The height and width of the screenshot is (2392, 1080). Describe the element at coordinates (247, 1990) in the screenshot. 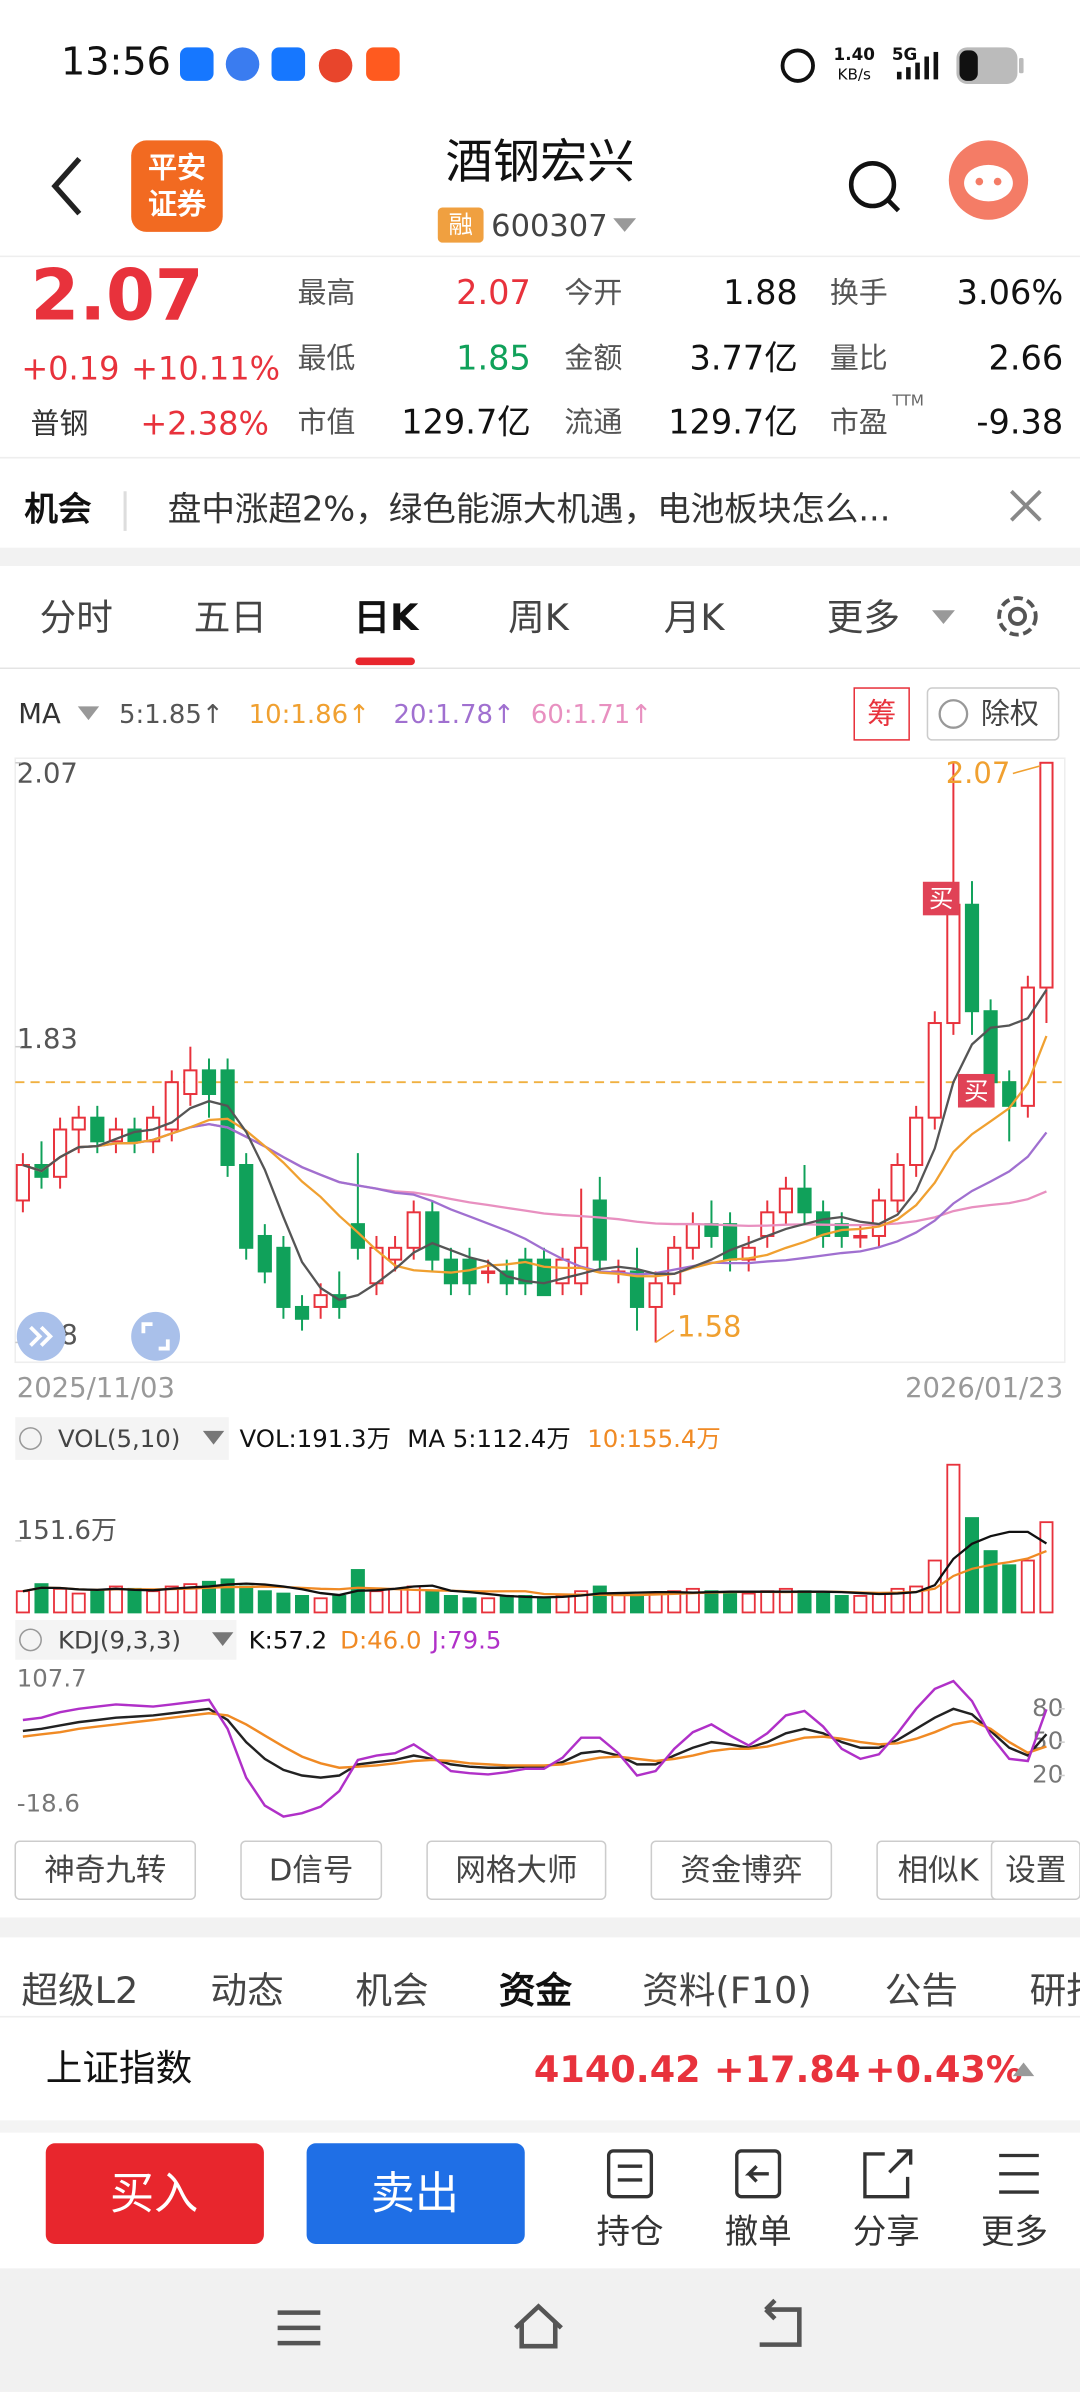

I see `section-tab: 动态` at that location.